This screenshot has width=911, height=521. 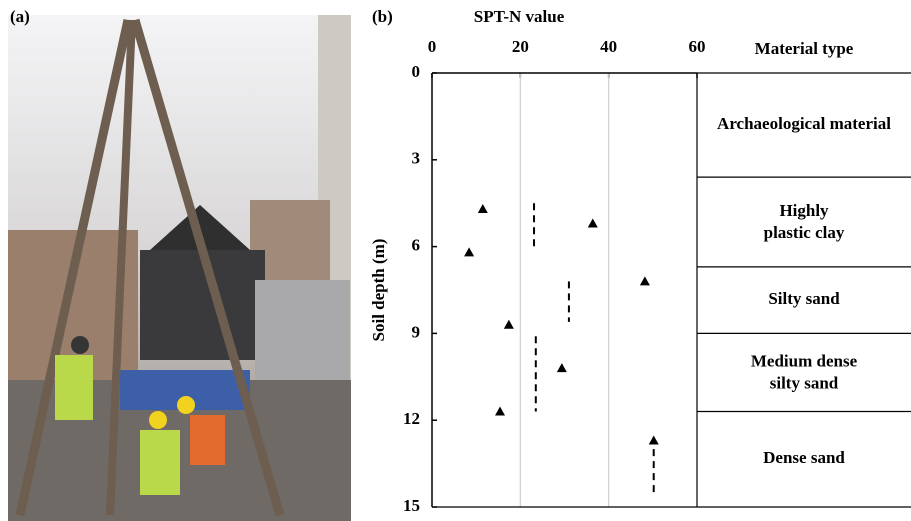 What do you see at coordinates (519, 16) in the screenshot?
I see `x-axis-title: SPT-N value` at bounding box center [519, 16].